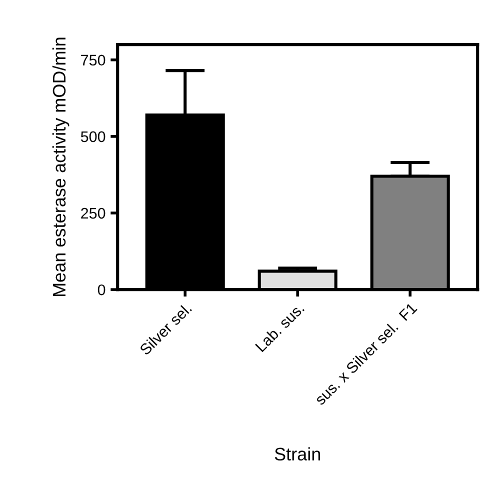 Image resolution: width=480 pixels, height=495 pixels. What do you see at coordinates (102, 290) in the screenshot?
I see `y-tick-label: 0` at bounding box center [102, 290].